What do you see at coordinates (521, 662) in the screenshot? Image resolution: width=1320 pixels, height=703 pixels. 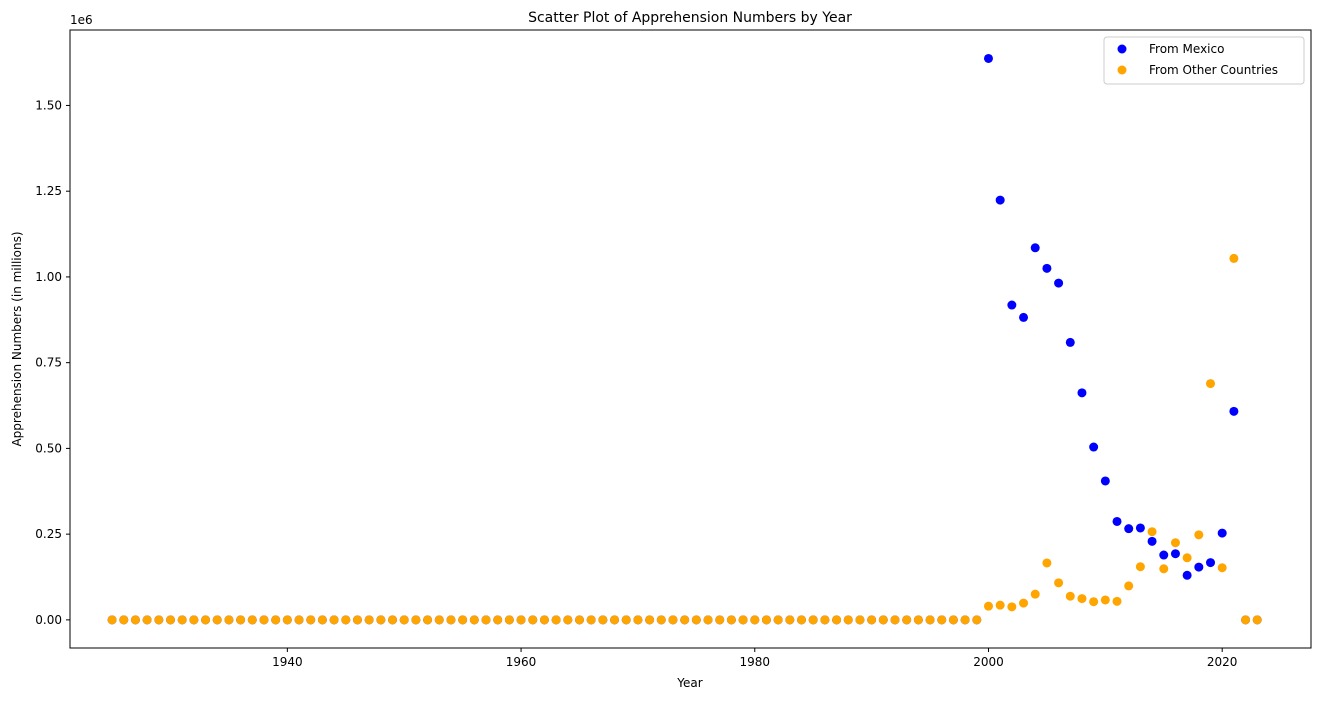 I see `x-tick-label: 1960` at bounding box center [521, 662].